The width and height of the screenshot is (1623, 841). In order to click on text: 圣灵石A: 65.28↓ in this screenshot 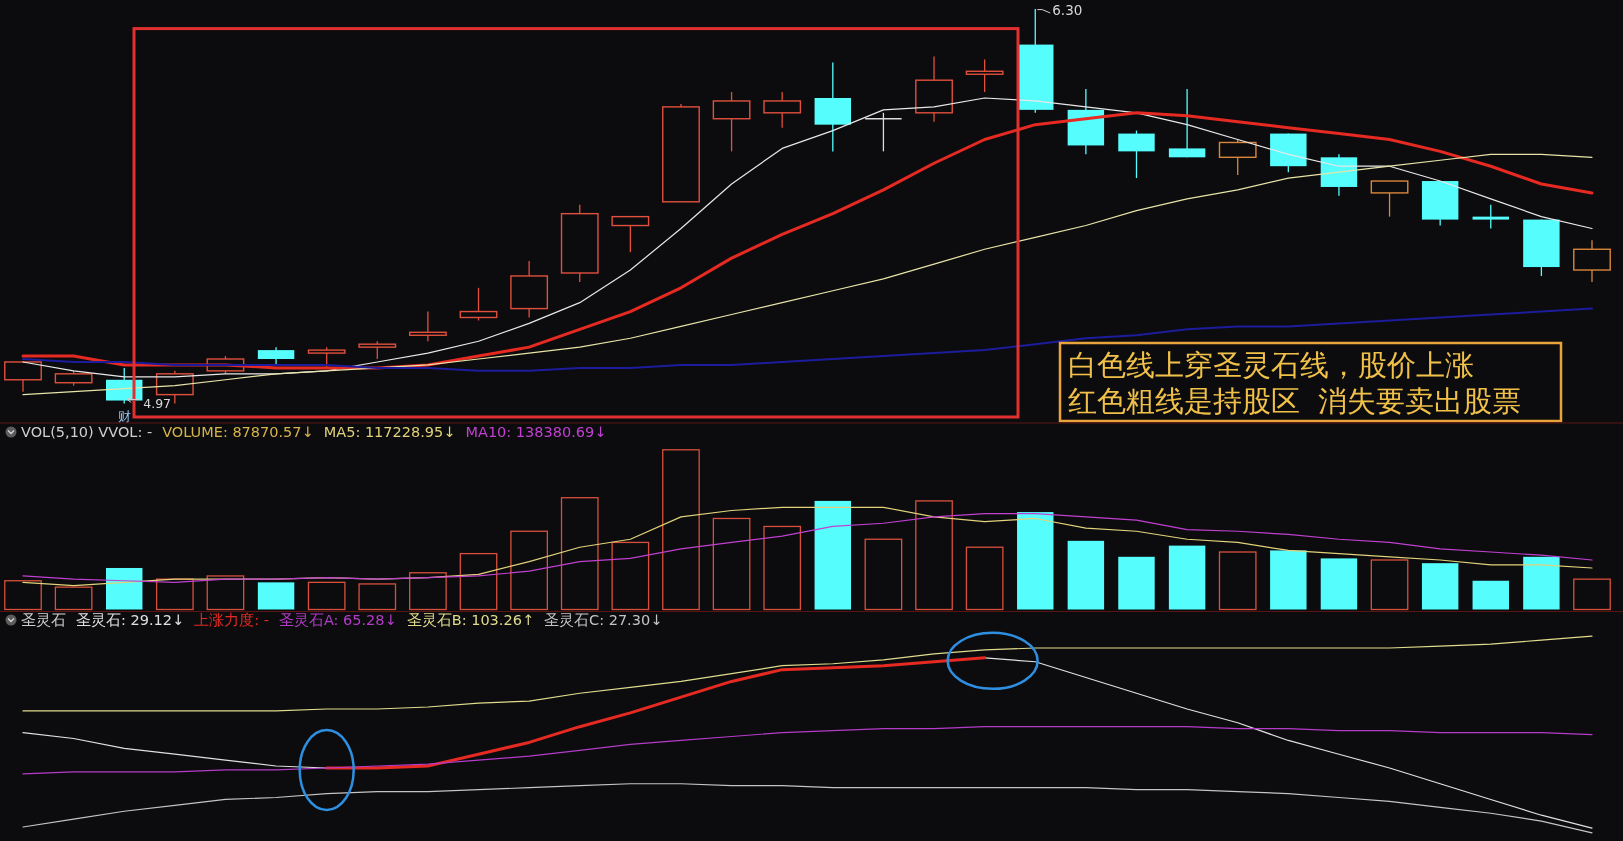, I will do `click(337, 620)`.